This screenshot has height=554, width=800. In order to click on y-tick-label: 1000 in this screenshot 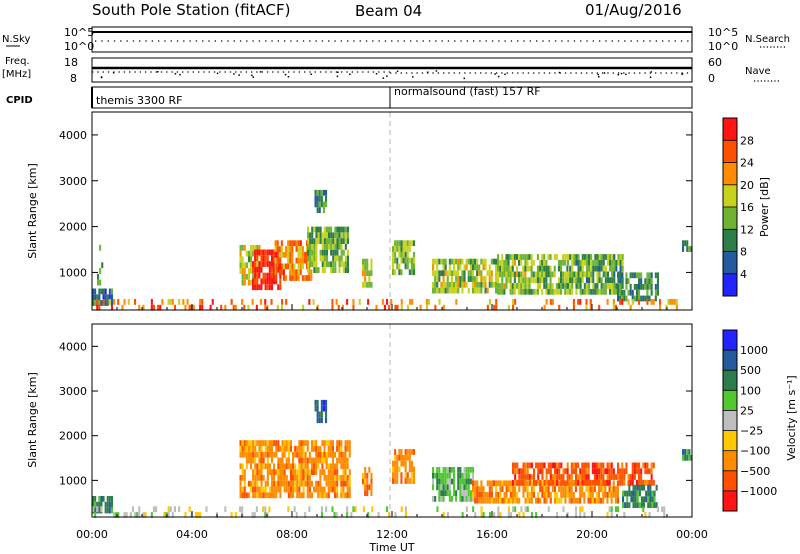, I will do `click(73, 272)`.